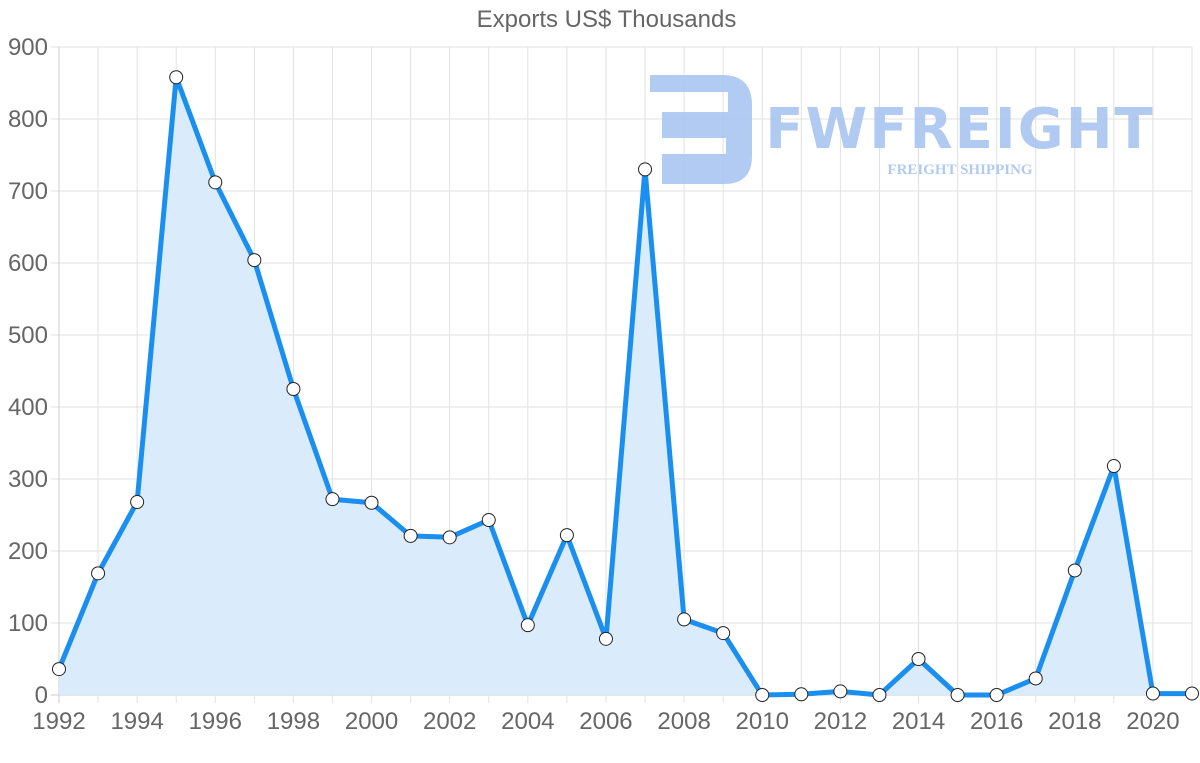 The image size is (1200, 763). What do you see at coordinates (801, 694) in the screenshot?
I see `data-point-2011` at bounding box center [801, 694].